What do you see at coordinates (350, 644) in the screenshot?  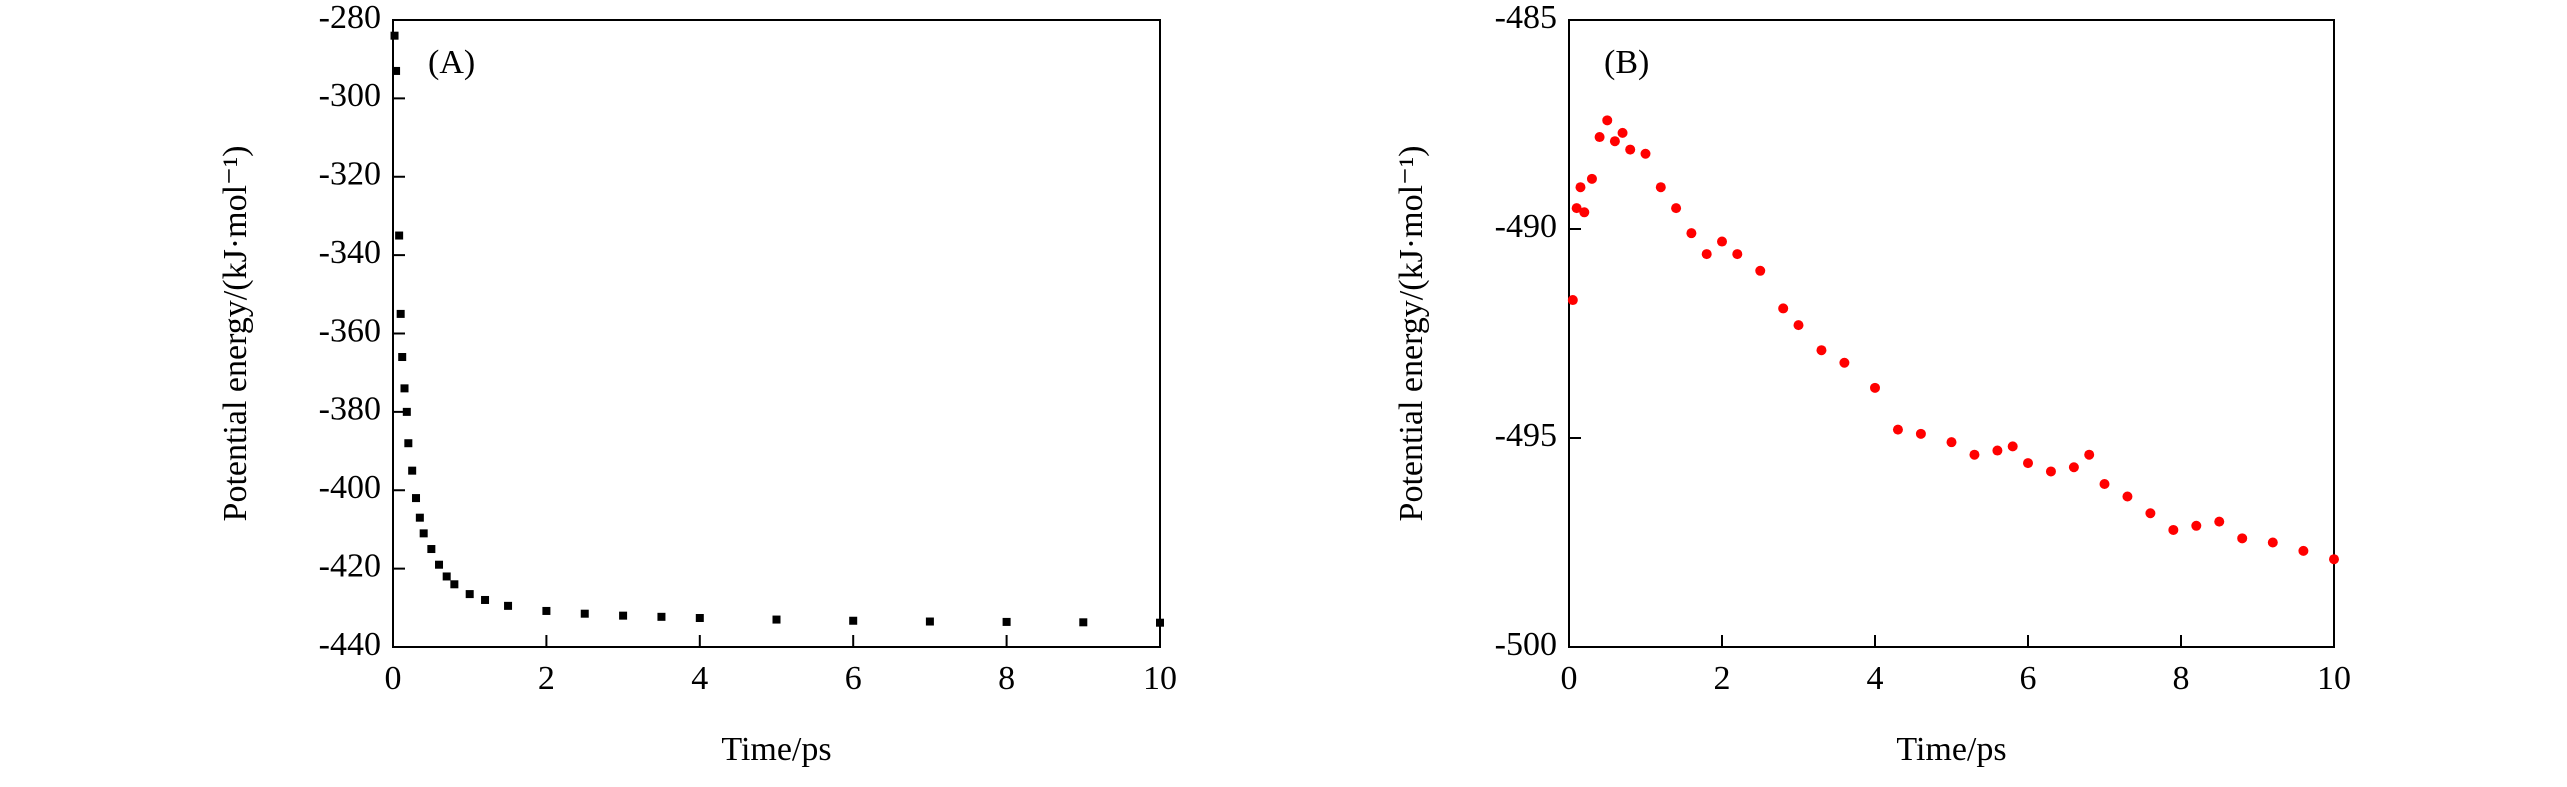 I see `y-tick-label: -440` at bounding box center [350, 644].